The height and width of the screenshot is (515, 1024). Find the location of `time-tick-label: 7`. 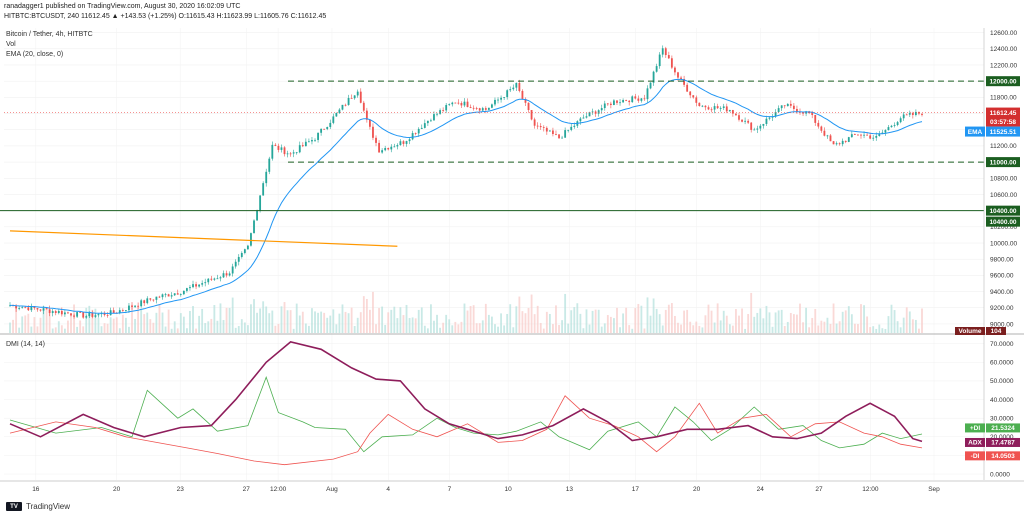

time-tick-label: 7 is located at coordinates (450, 489).